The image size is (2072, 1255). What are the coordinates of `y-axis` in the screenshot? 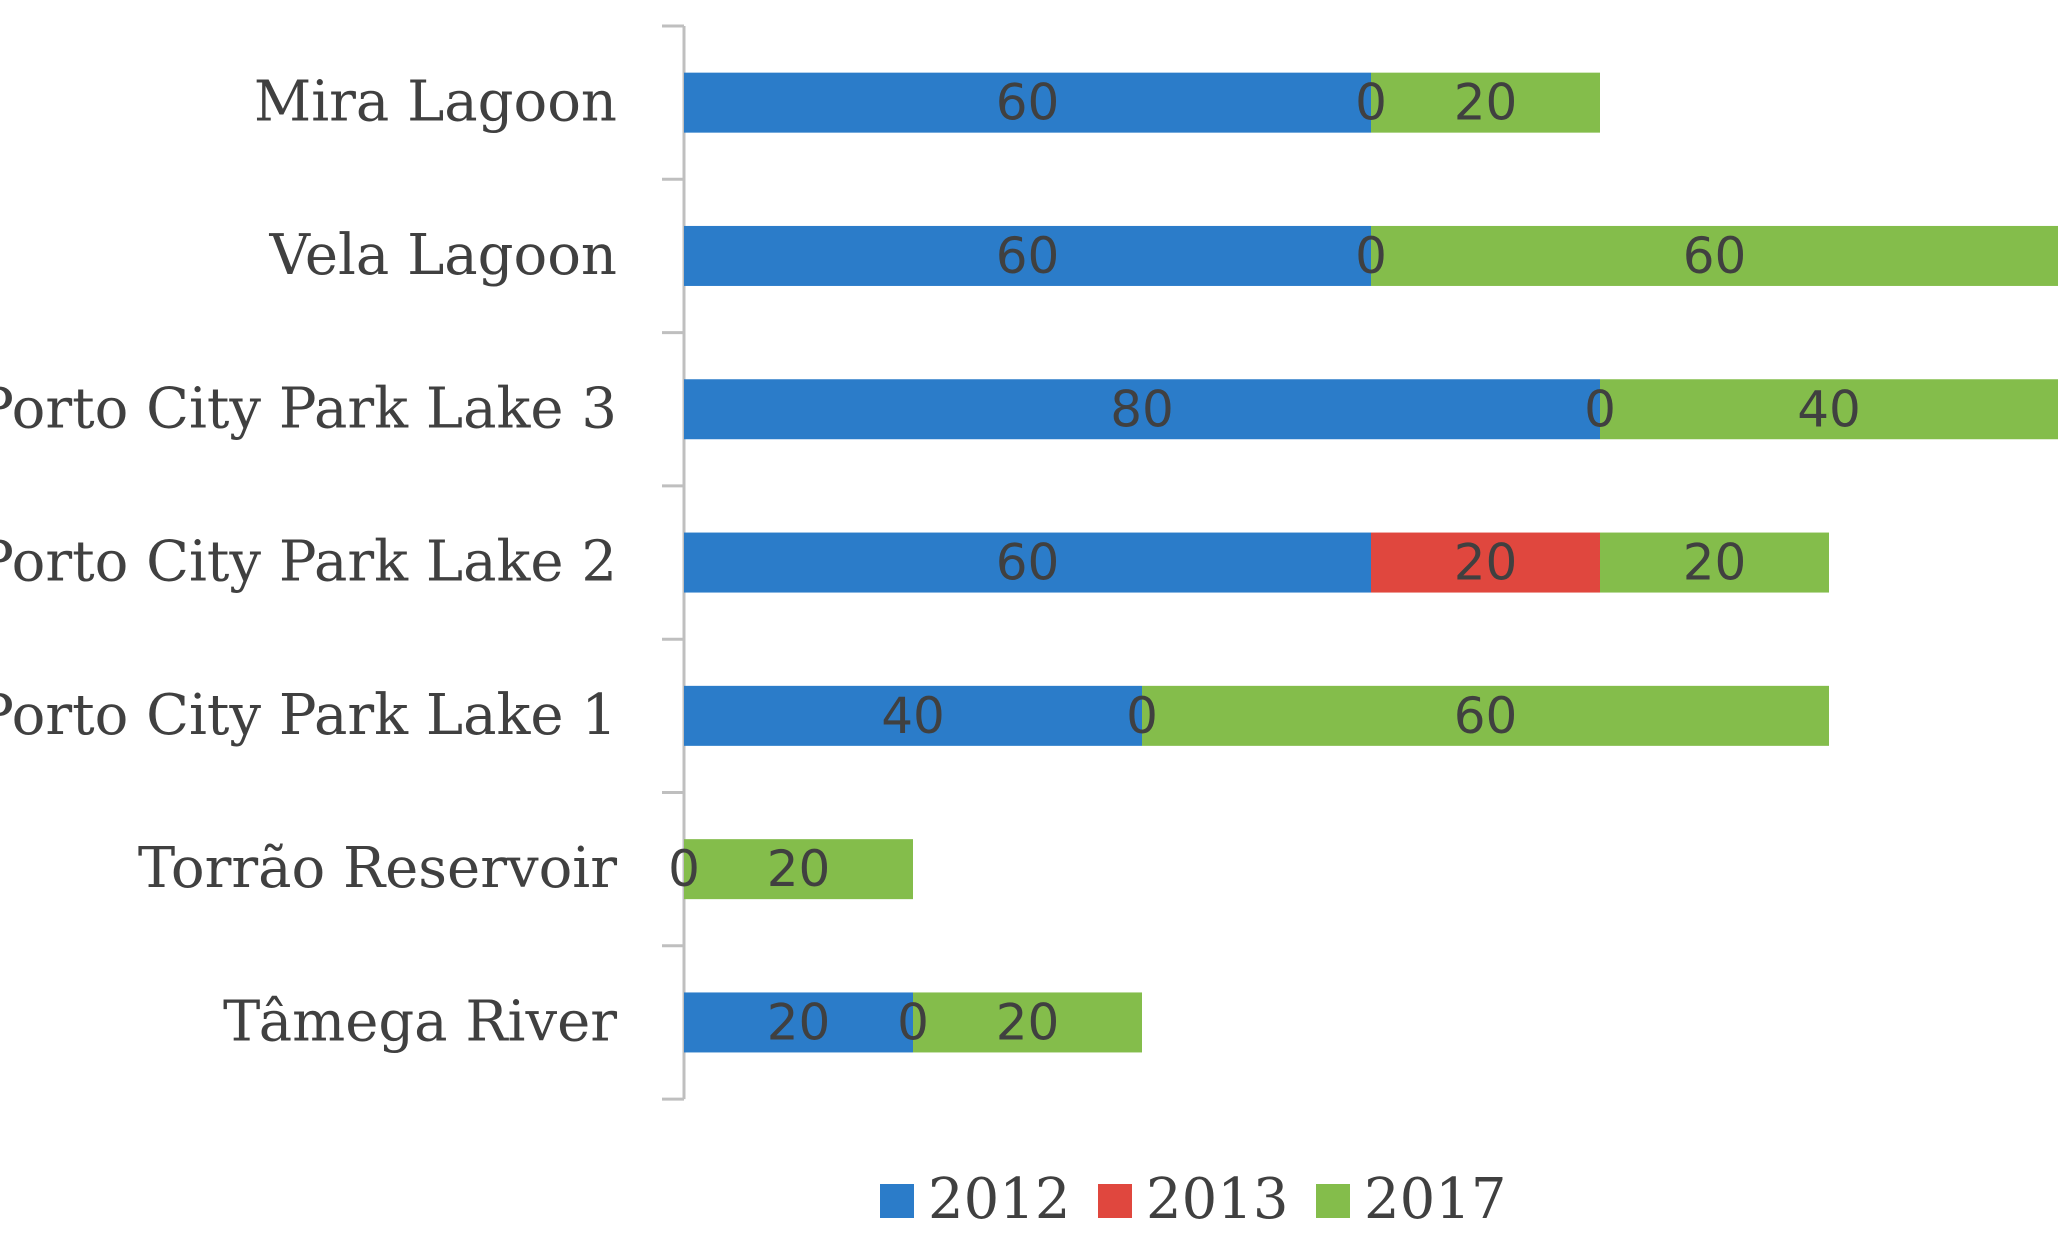 It's located at (674, 562).